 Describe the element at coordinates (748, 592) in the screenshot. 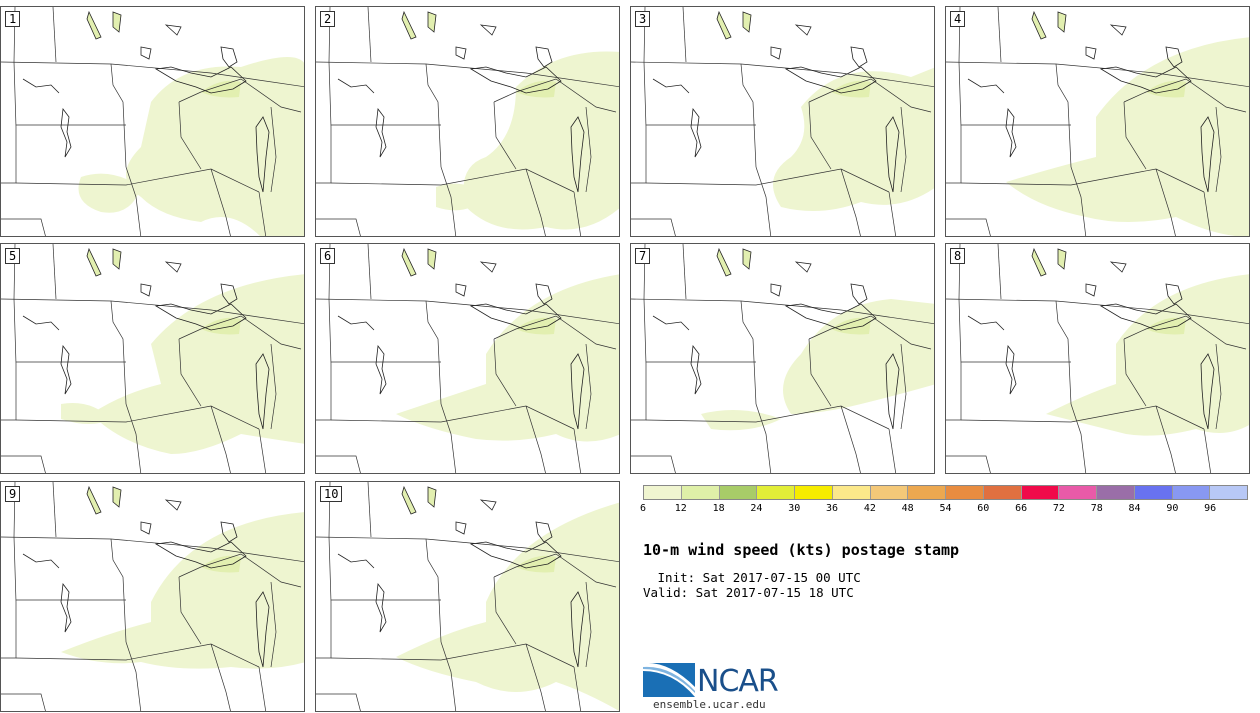

I see `valid-time: Valid: Sat 2017-07-15 18 UTC` at that location.